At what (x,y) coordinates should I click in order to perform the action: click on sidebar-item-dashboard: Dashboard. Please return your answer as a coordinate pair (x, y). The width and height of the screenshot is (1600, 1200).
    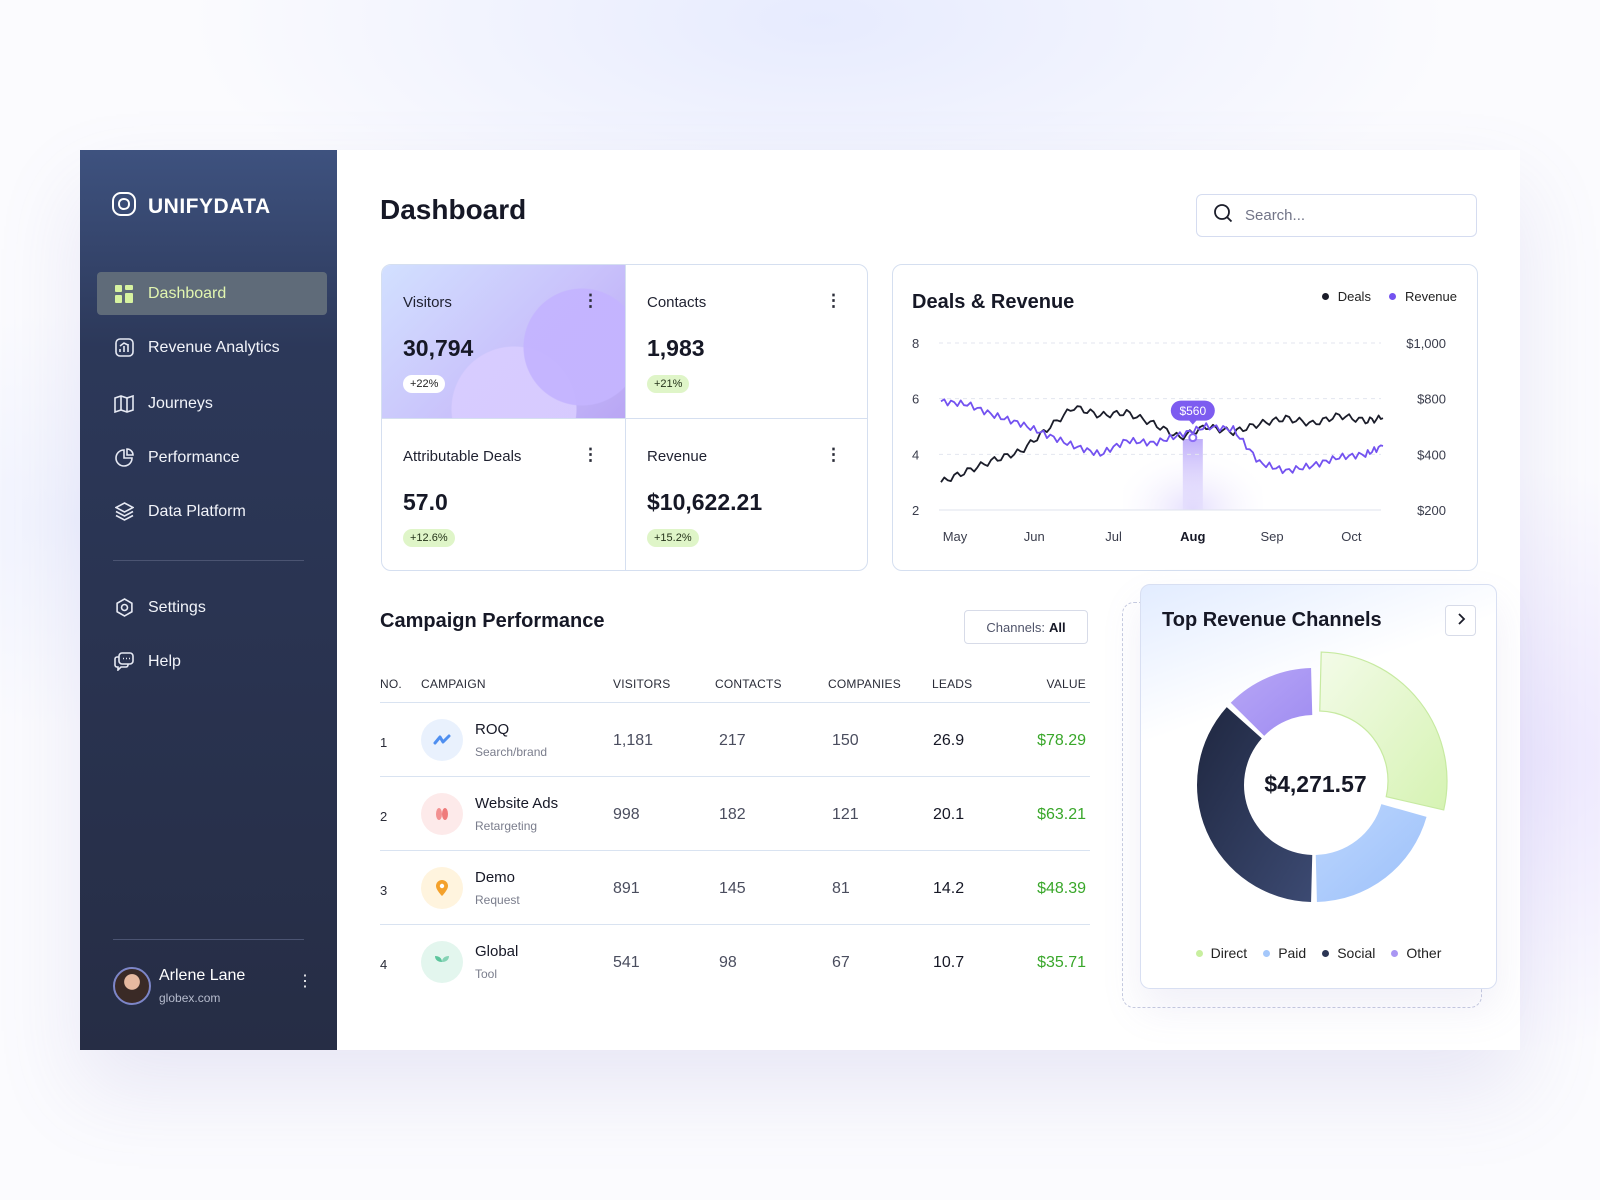
    Looking at the image, I should click on (212, 293).